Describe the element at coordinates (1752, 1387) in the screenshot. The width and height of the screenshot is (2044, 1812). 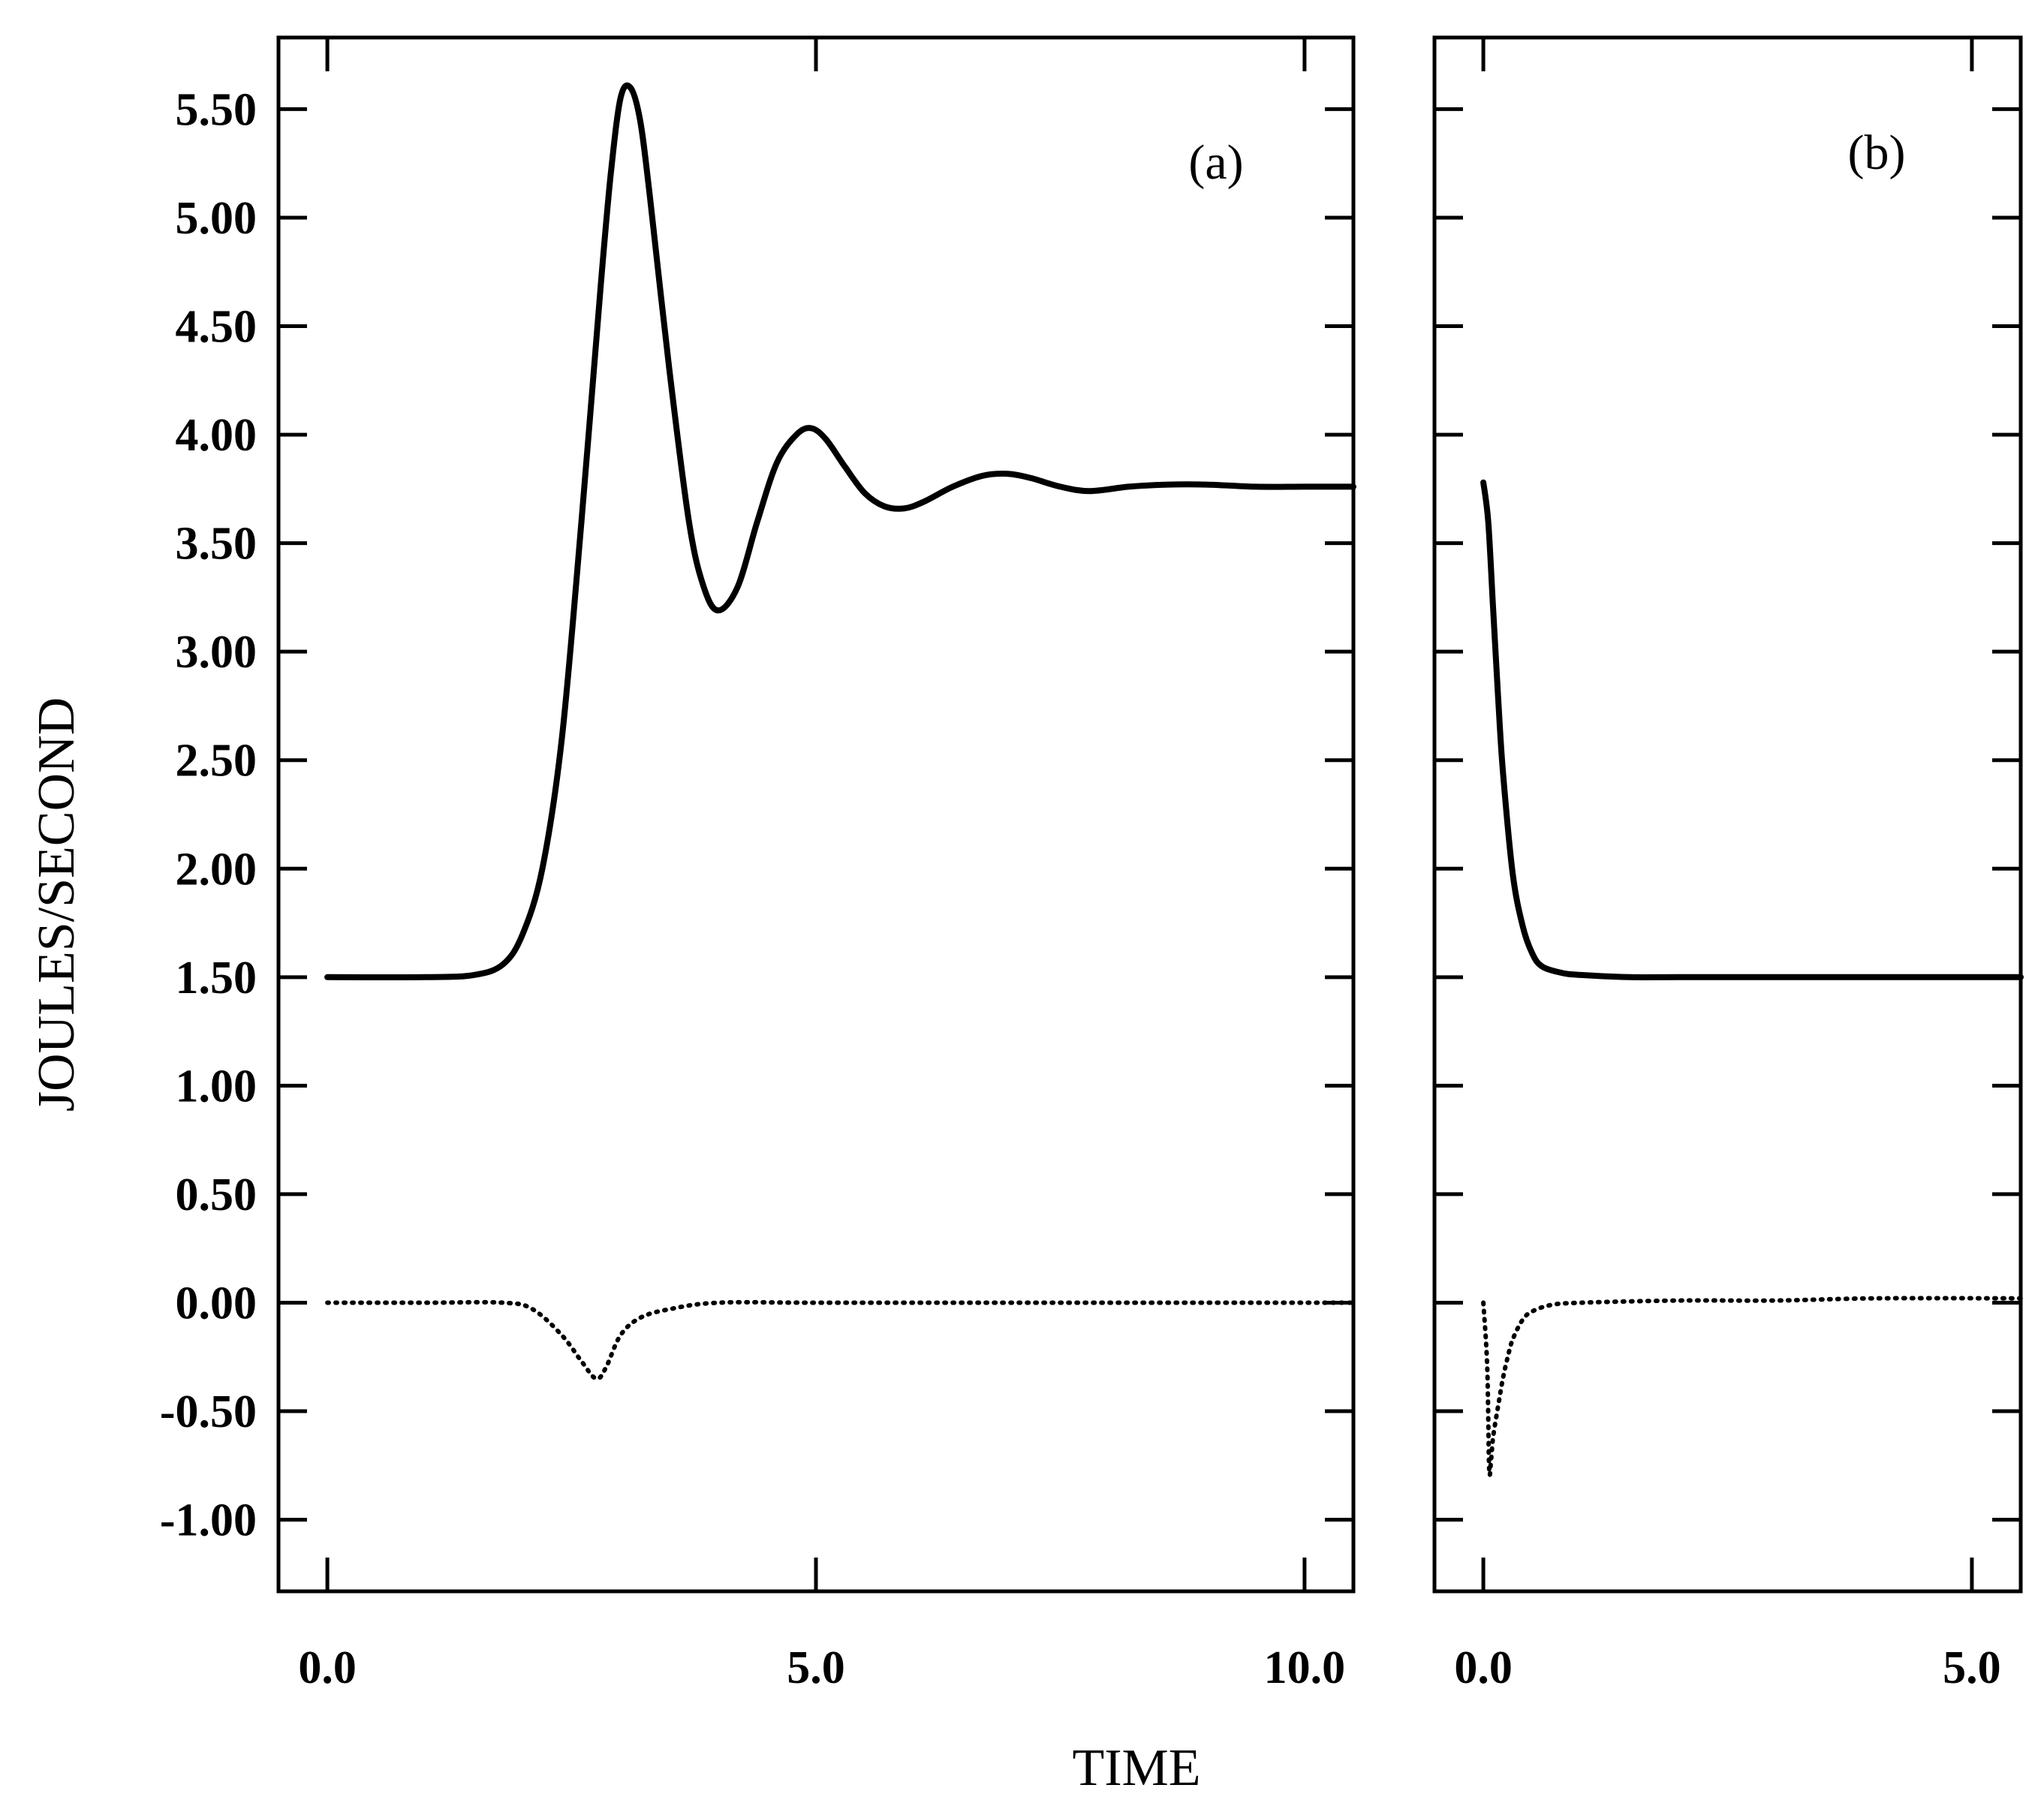
I see `panel-b-dotted-series-line` at that location.